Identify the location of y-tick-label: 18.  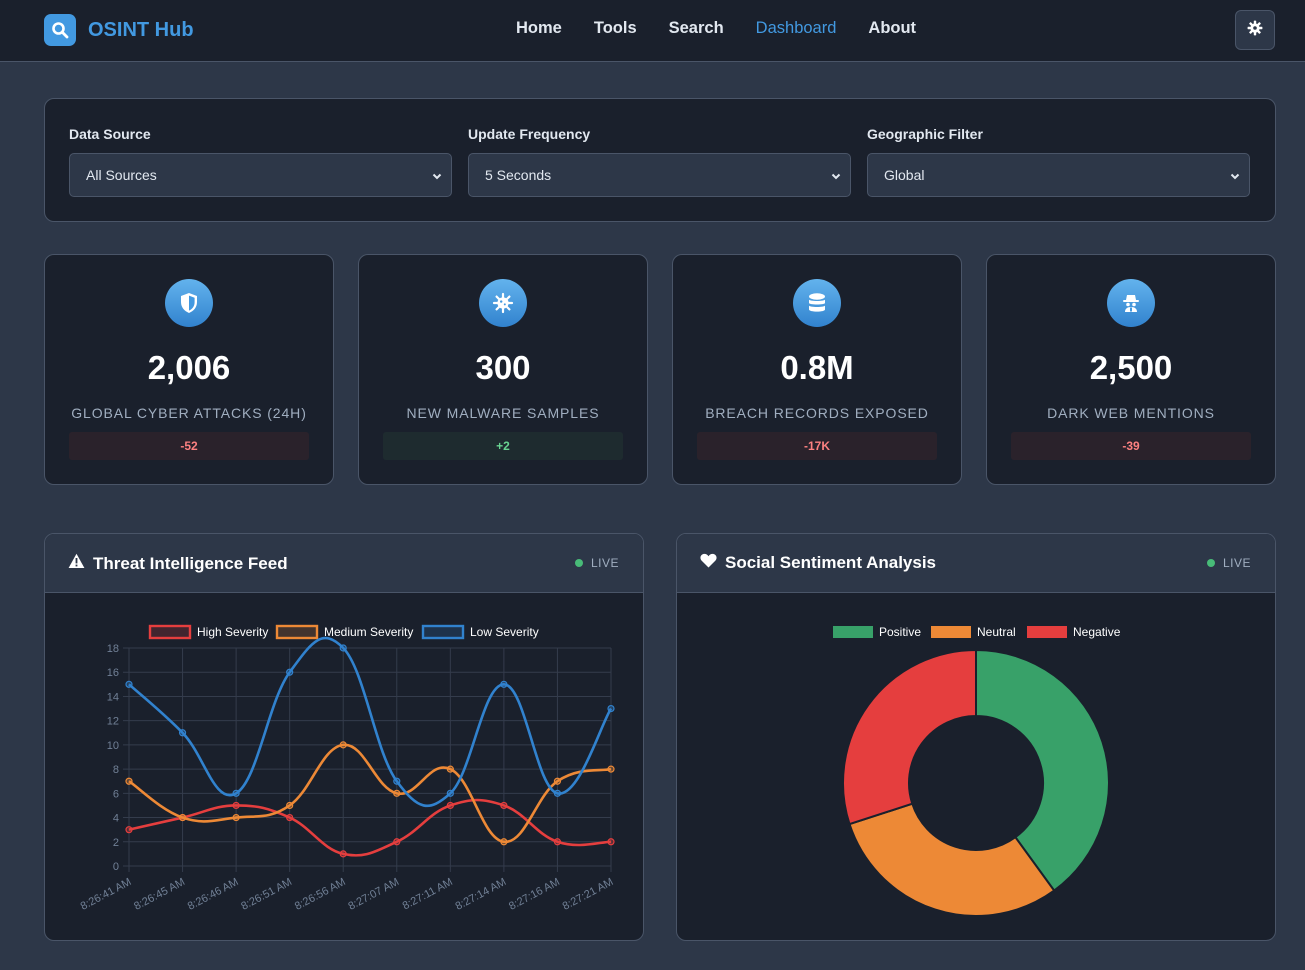
(113, 649).